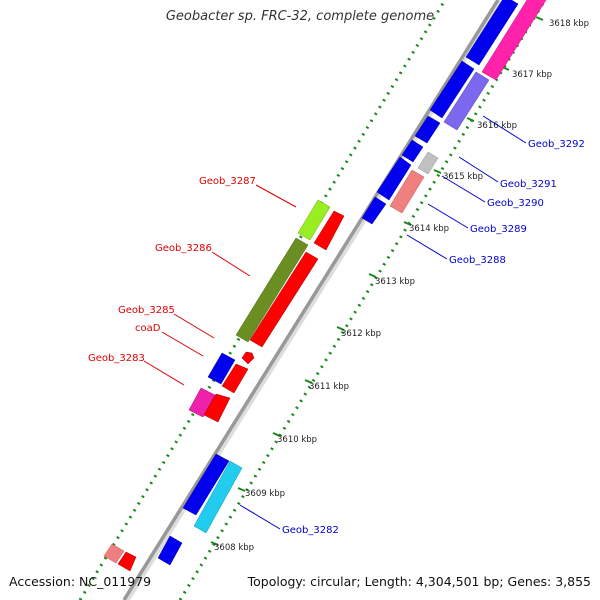 The width and height of the screenshot is (600, 600). Describe the element at coordinates (310, 530) in the screenshot. I see `gene-label: Geob_3282` at that location.